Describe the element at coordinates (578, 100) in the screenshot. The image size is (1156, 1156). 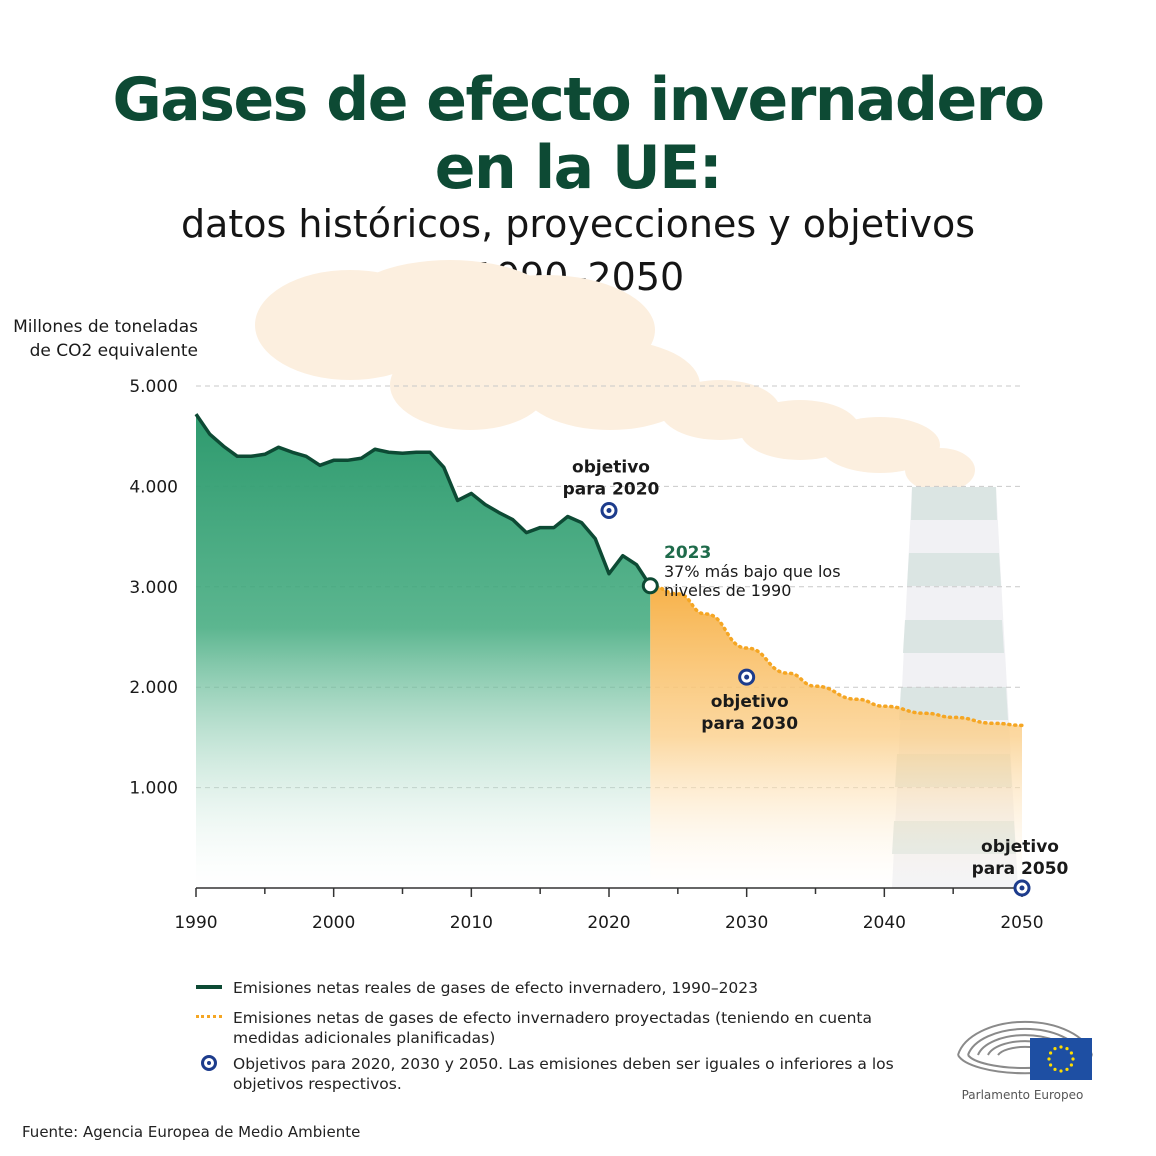
I see `chart-title-line1: Gases de efecto invernadero` at that location.